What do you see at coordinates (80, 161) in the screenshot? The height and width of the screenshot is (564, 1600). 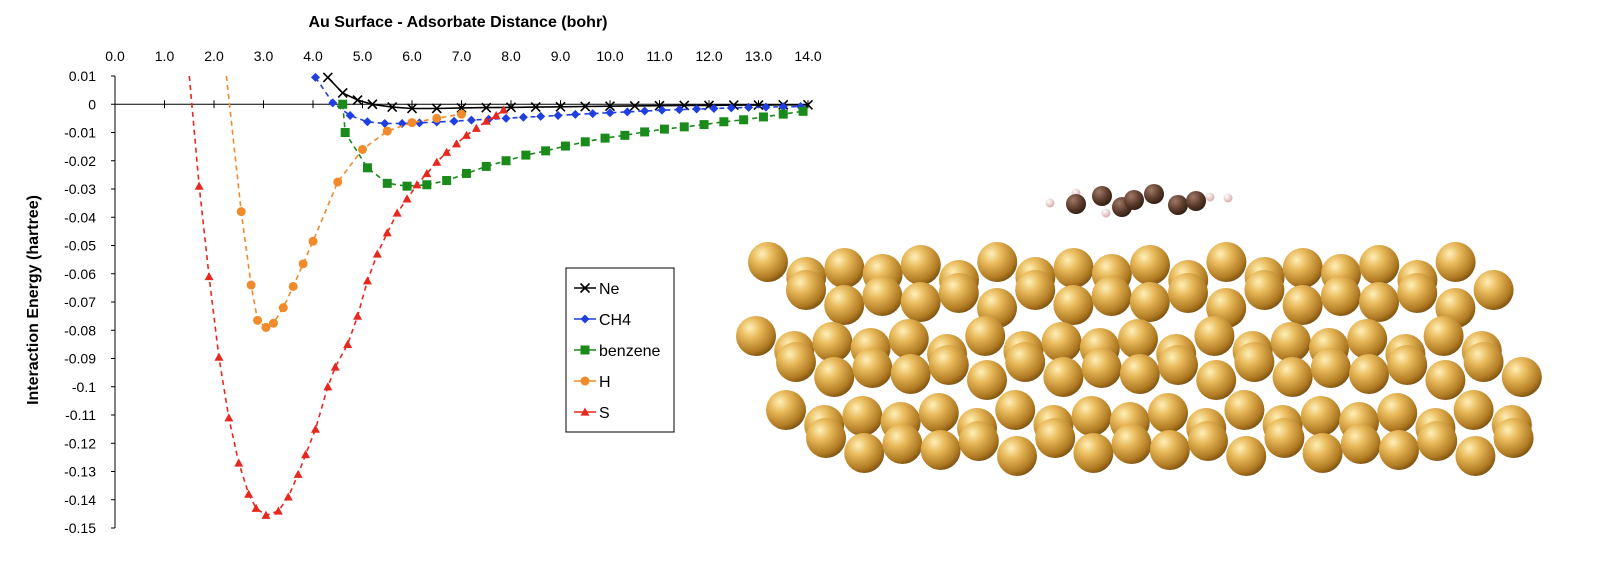 I see `y-tick-label: -0.02` at bounding box center [80, 161].